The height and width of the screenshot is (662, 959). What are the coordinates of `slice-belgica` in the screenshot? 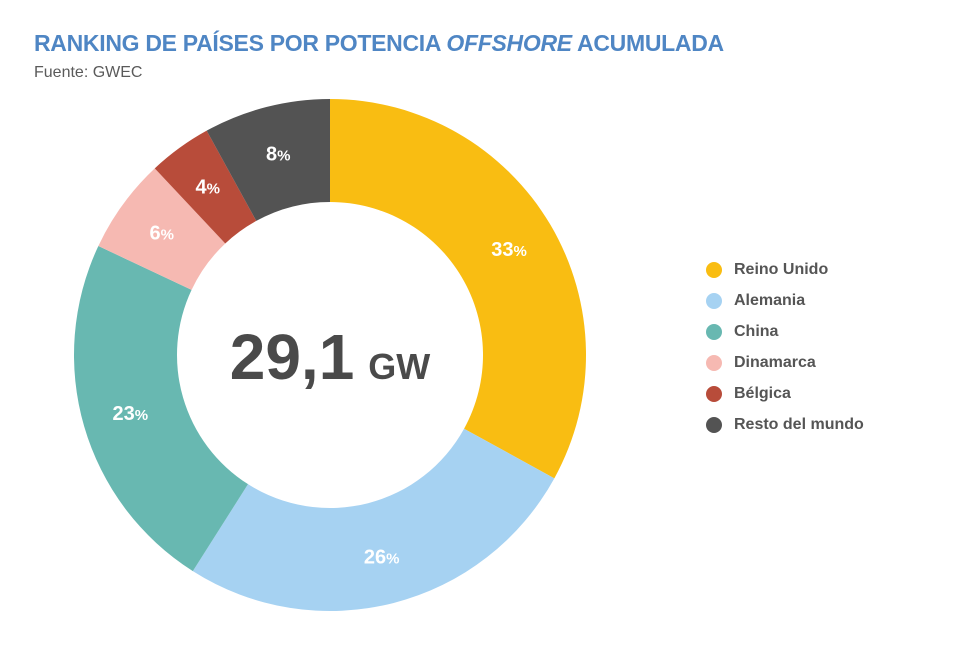 It's located at (205, 187).